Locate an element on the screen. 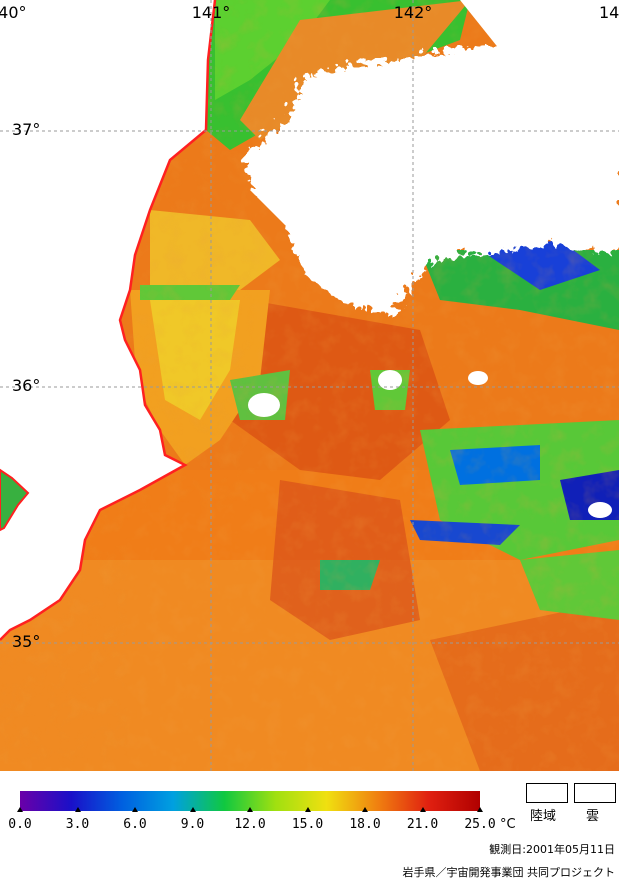 This screenshot has height=881, width=619. latitude-label-36: 36° is located at coordinates (26, 385).